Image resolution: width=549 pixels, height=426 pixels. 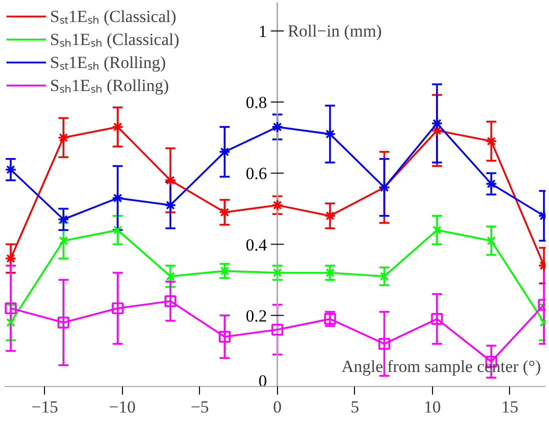 What do you see at coordinates (199, 407) in the screenshot?
I see `x-tick-label: −5` at bounding box center [199, 407].